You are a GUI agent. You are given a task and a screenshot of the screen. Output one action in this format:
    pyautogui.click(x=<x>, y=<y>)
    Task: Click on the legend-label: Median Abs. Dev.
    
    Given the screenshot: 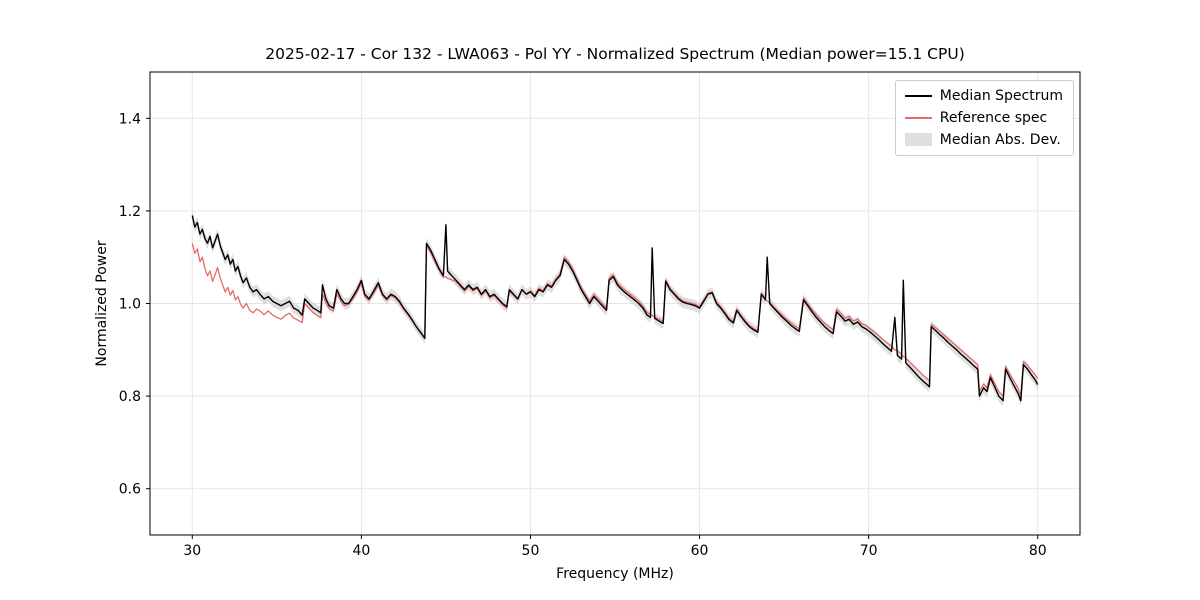 What is the action you would take?
    pyautogui.click(x=1000, y=139)
    